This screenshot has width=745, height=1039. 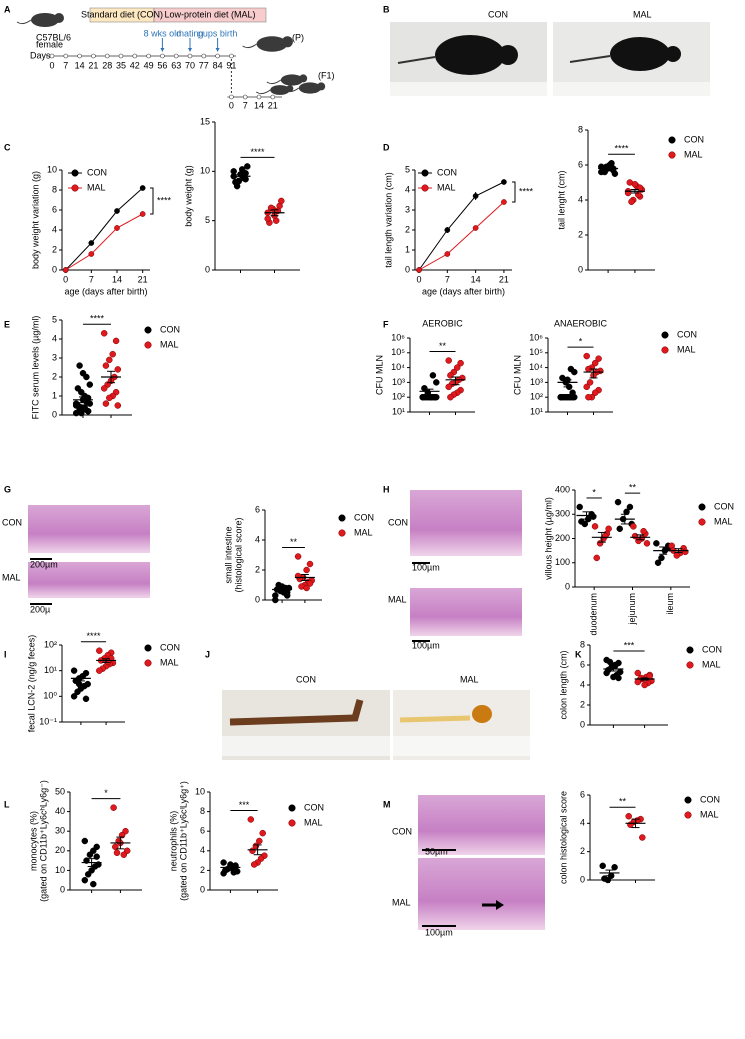 What do you see at coordinates (536, 352) in the screenshot?
I see `y-tick-label: 10⁵` at bounding box center [536, 352].